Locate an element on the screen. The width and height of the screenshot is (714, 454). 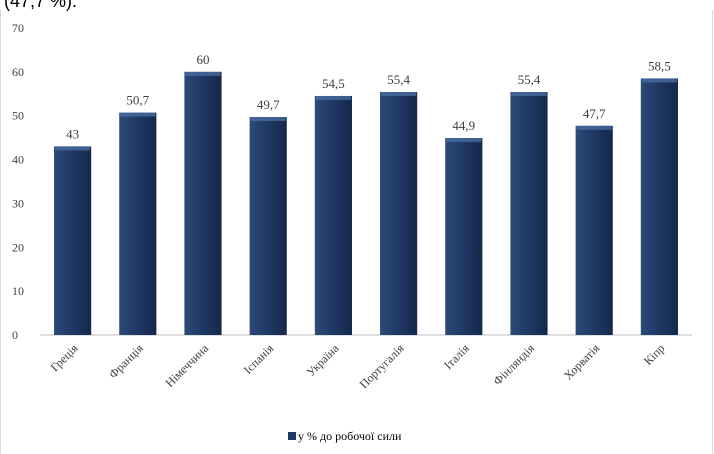
x-category-label: Україна is located at coordinates (323, 360).